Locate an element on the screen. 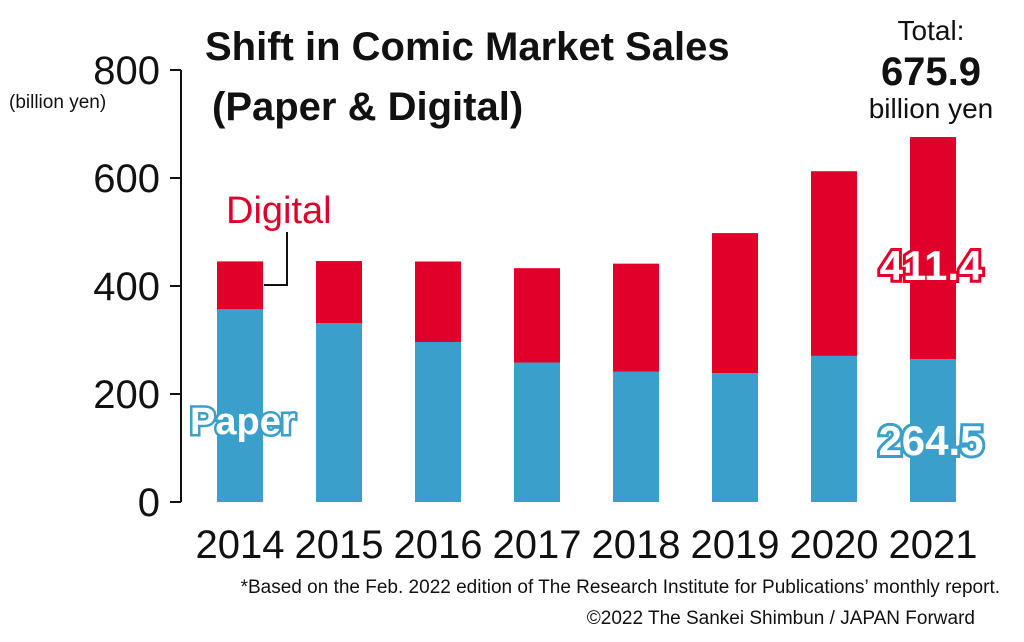 The height and width of the screenshot is (642, 1024). bar-digital-2019 is located at coordinates (735, 303).